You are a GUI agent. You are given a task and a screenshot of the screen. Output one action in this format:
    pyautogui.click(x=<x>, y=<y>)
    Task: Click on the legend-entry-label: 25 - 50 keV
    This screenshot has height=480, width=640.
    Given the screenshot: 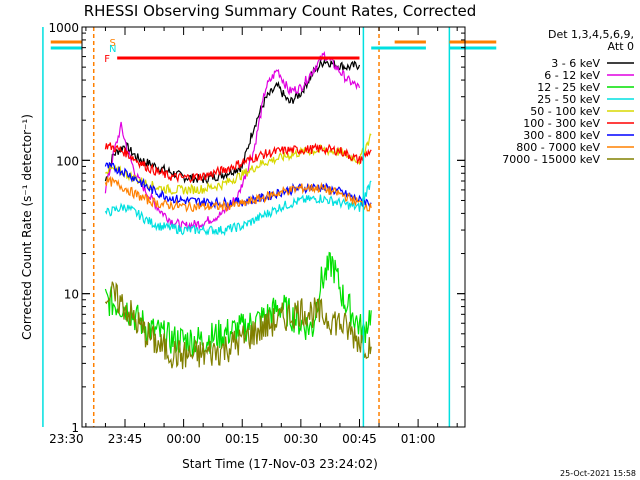 What is the action you would take?
    pyautogui.click(x=568, y=99)
    